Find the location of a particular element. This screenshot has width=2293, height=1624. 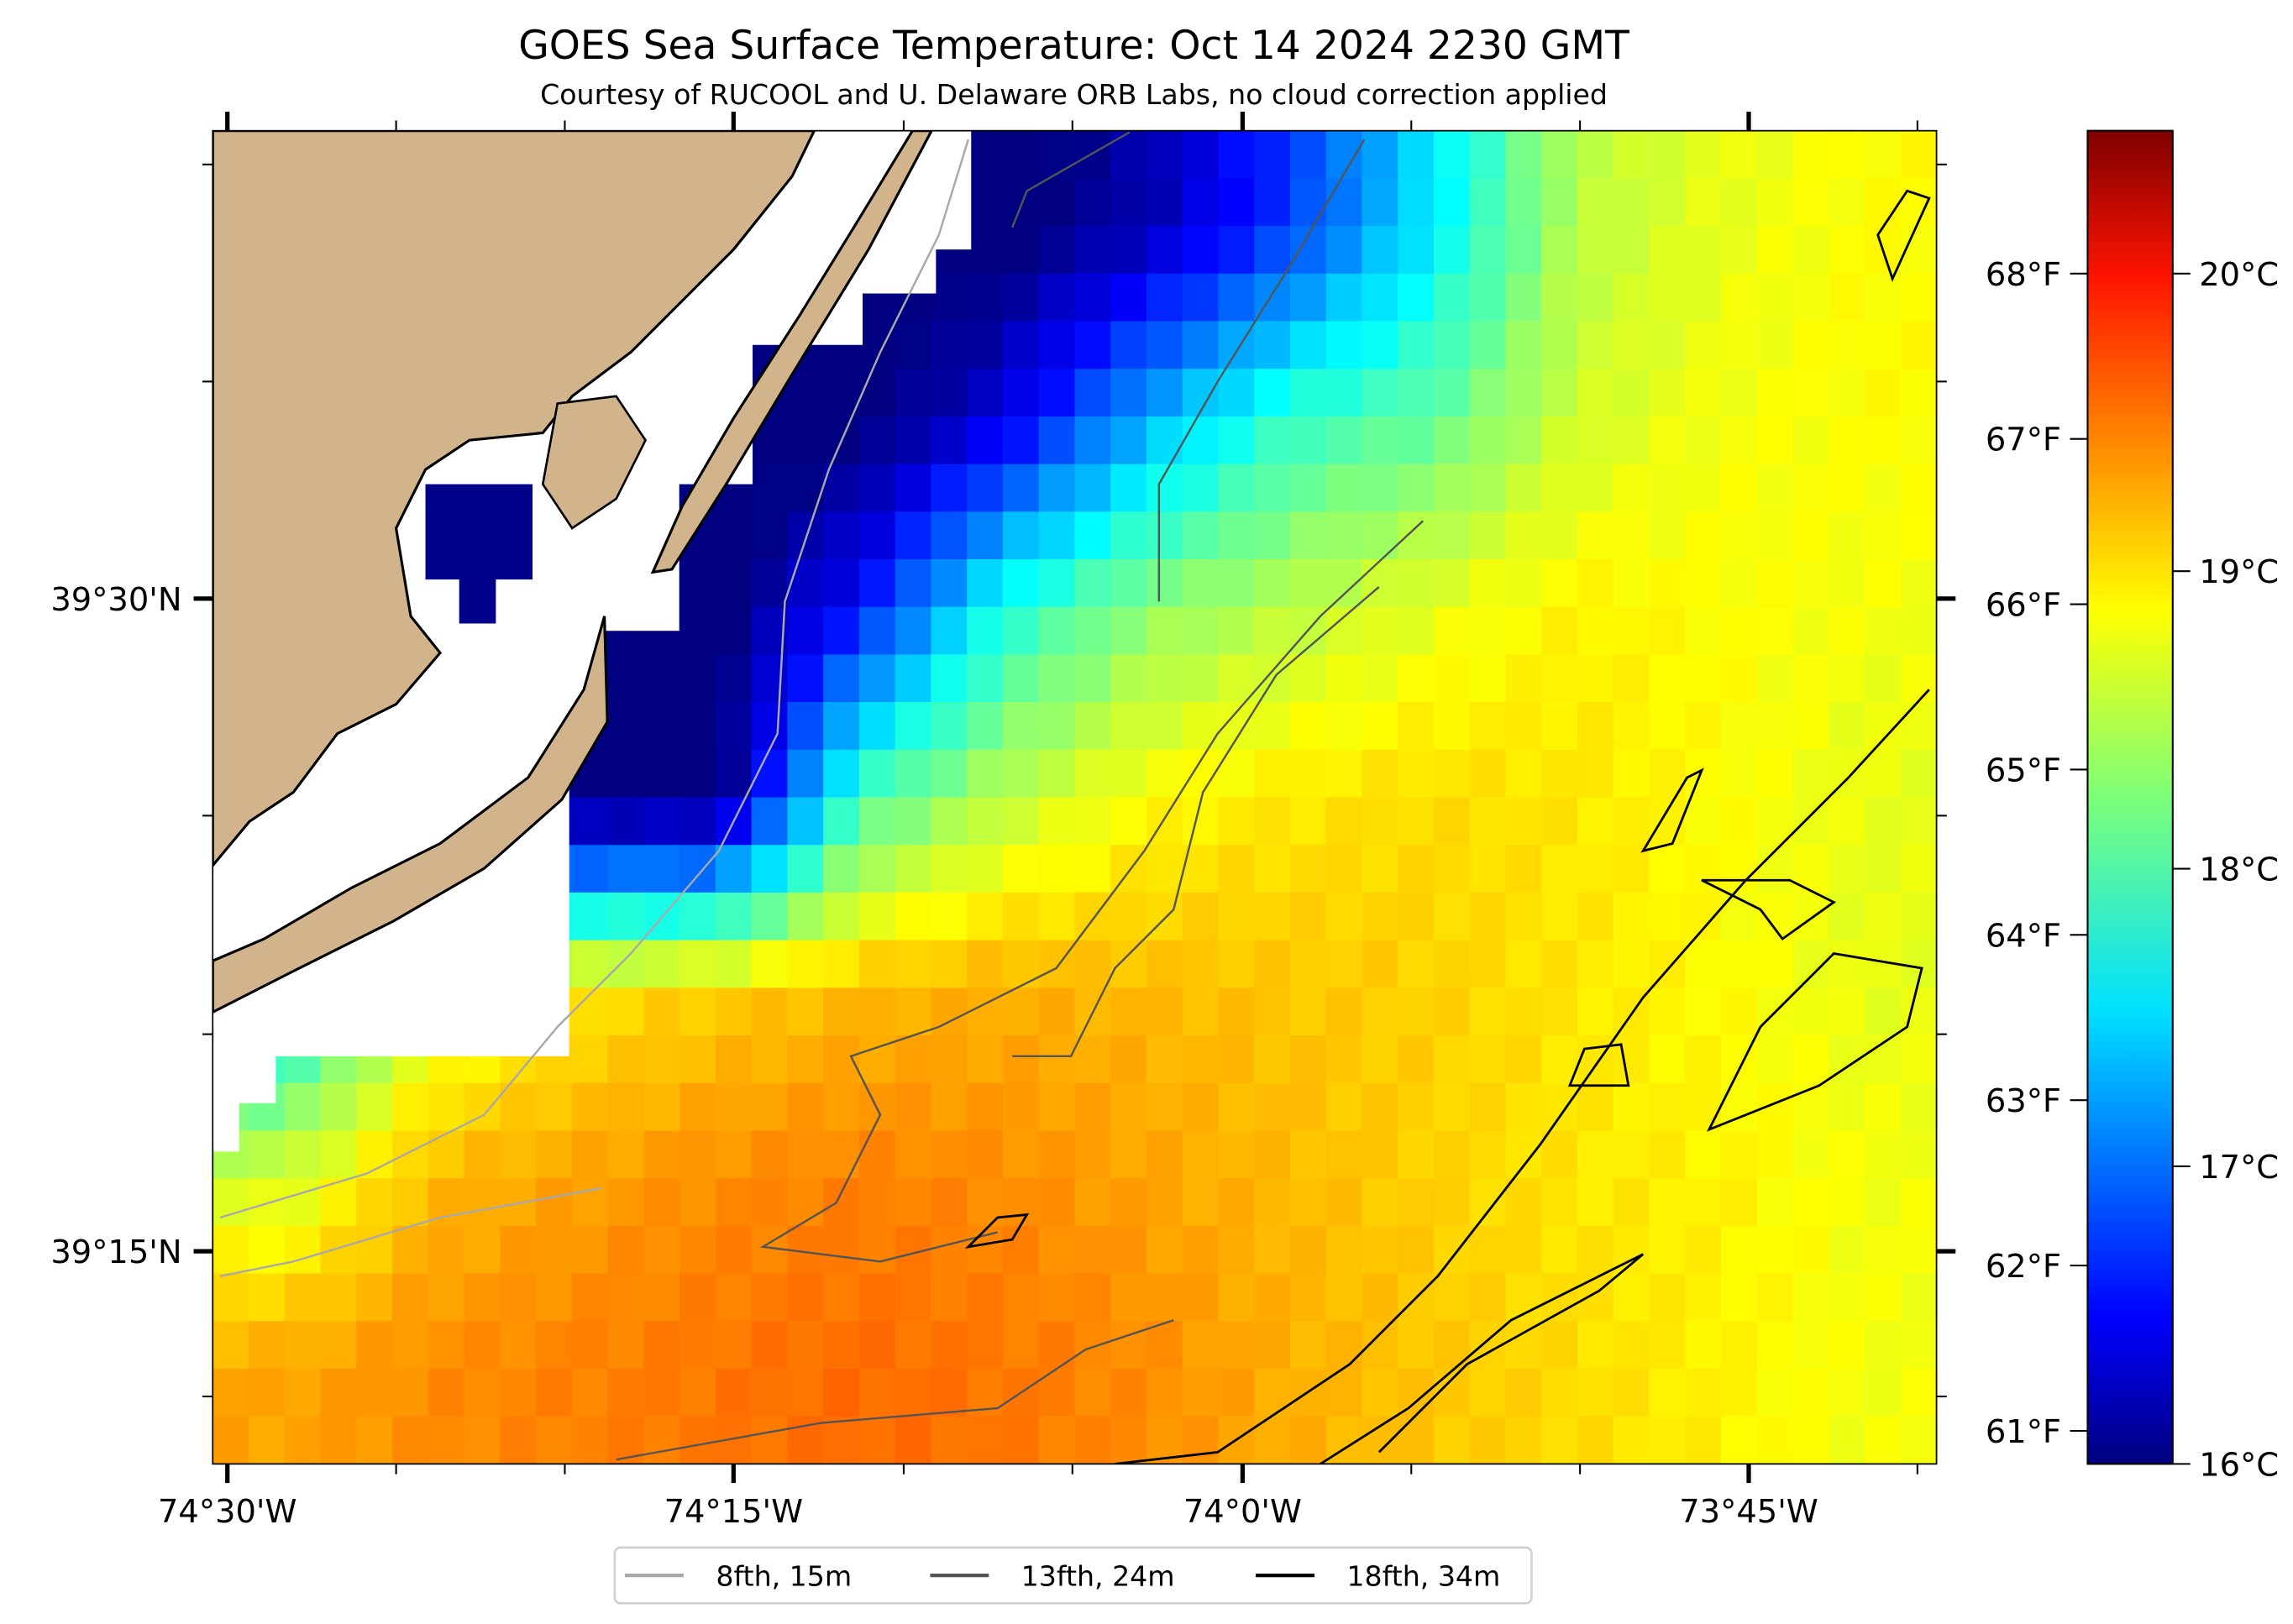

barrier-island-north is located at coordinates (791, 352).